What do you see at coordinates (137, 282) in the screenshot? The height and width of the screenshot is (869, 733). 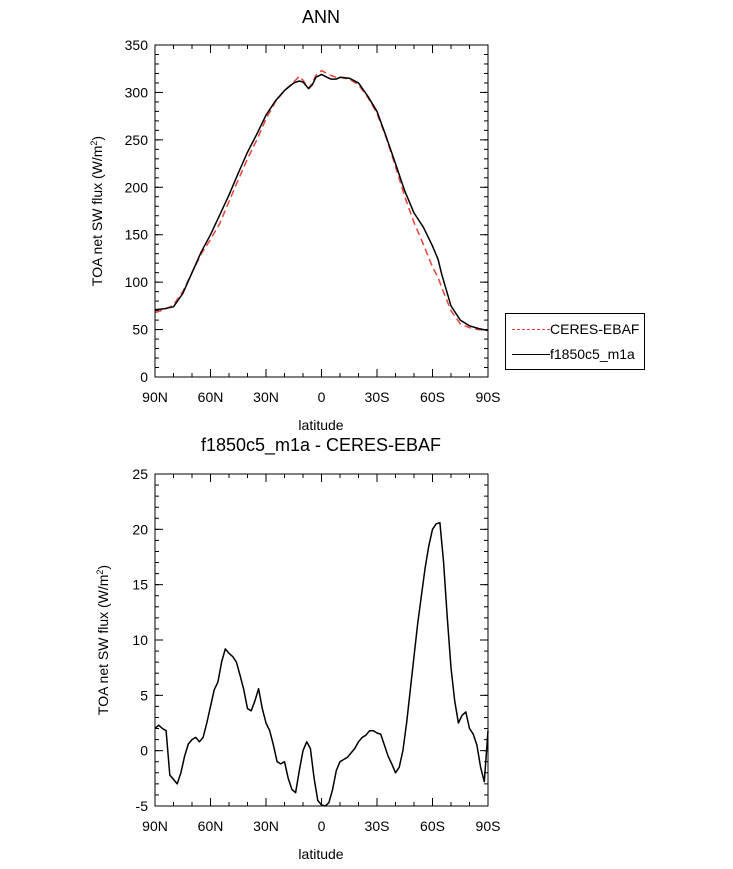 I see `p0-y-tick-label-2: 100` at bounding box center [137, 282].